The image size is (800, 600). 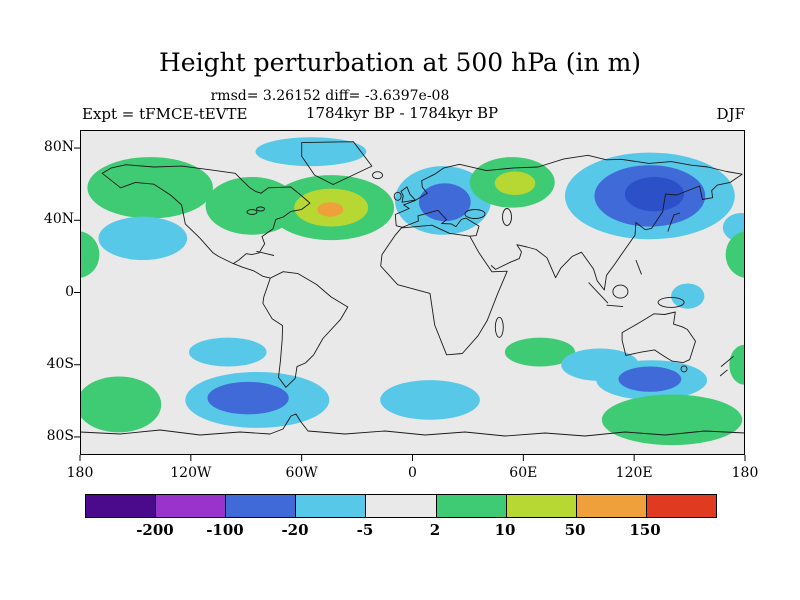 What do you see at coordinates (52, 300) in the screenshot?
I see `y-axis-labels: 80N 40N 0 40S 80S` at bounding box center [52, 300].